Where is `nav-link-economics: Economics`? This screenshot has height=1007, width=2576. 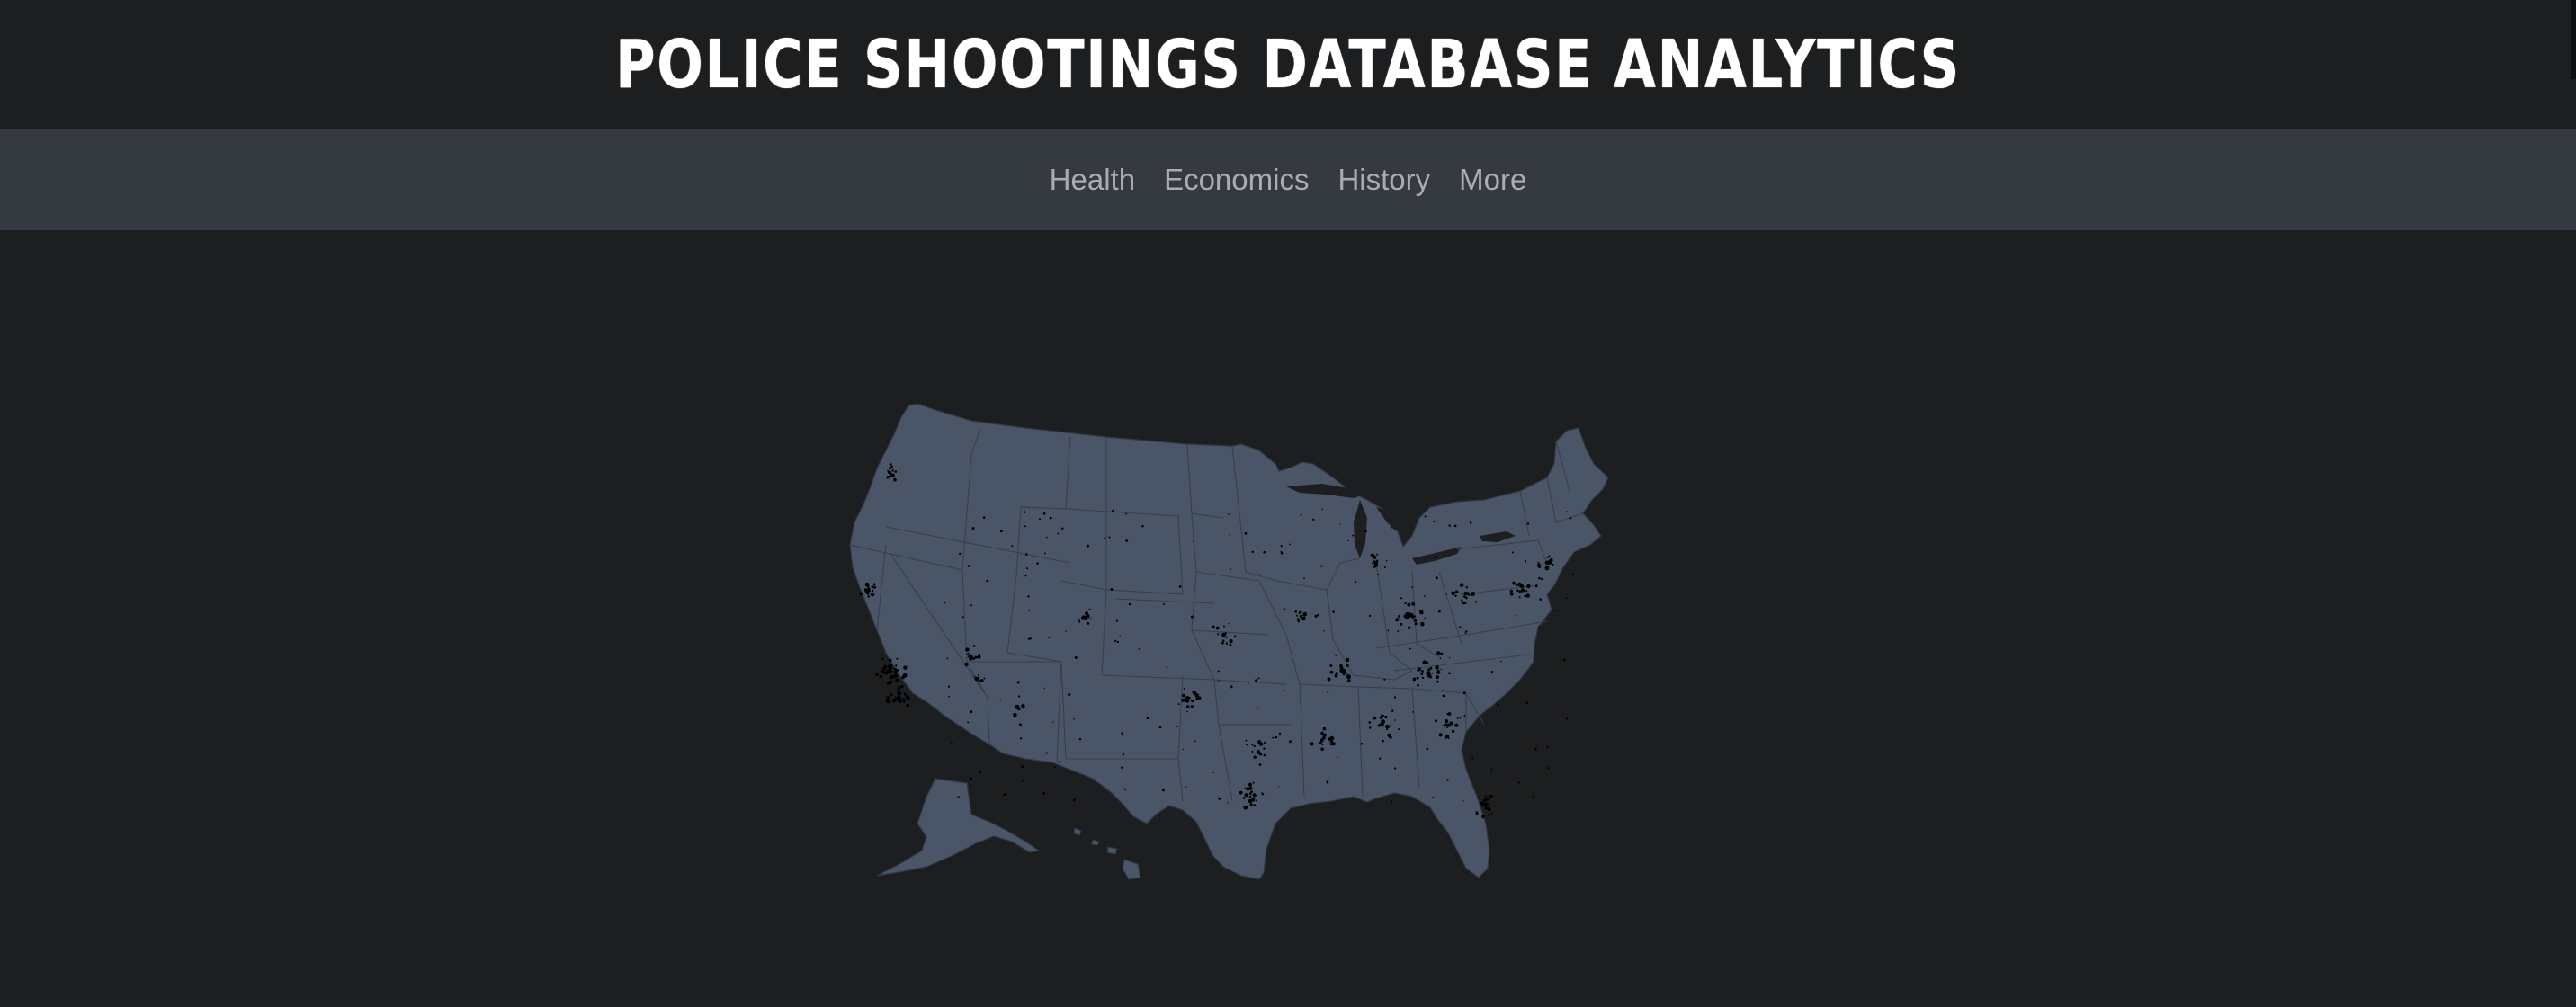
nav-link-economics: Economics is located at coordinates (1237, 179).